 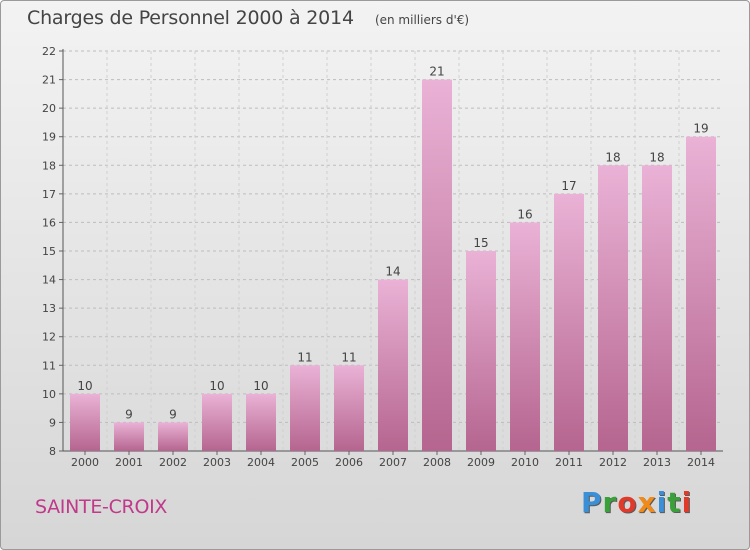 I want to click on x-tick-label: 2012, so click(x=613, y=462).